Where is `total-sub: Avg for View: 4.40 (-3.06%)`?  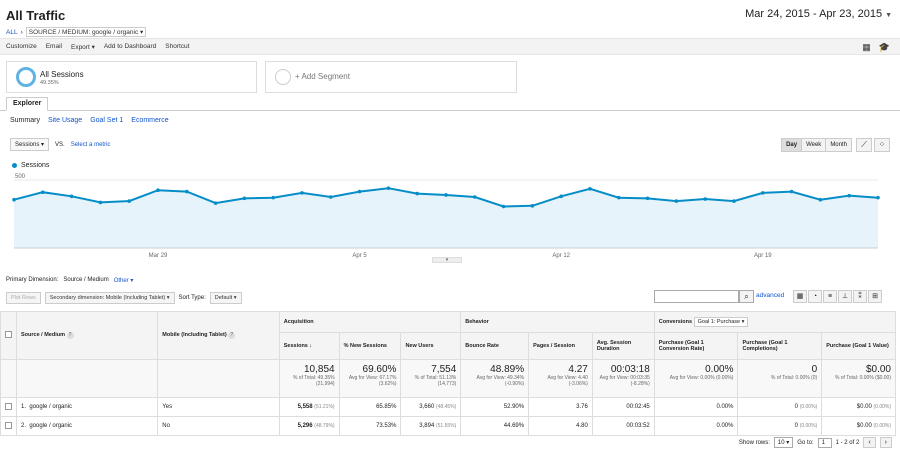
total-sub: Avg for View: 4.40 (-3.06%) is located at coordinates (567, 381).